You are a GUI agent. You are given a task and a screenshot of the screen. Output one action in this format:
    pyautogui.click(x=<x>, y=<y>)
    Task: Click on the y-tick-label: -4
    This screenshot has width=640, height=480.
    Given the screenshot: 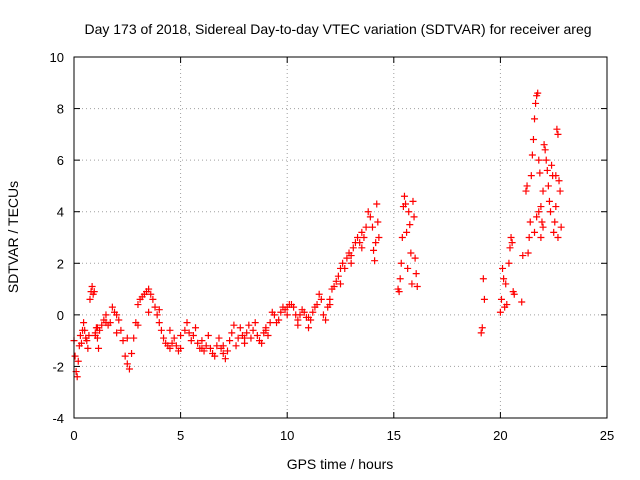 What is the action you would take?
    pyautogui.click(x=58, y=418)
    